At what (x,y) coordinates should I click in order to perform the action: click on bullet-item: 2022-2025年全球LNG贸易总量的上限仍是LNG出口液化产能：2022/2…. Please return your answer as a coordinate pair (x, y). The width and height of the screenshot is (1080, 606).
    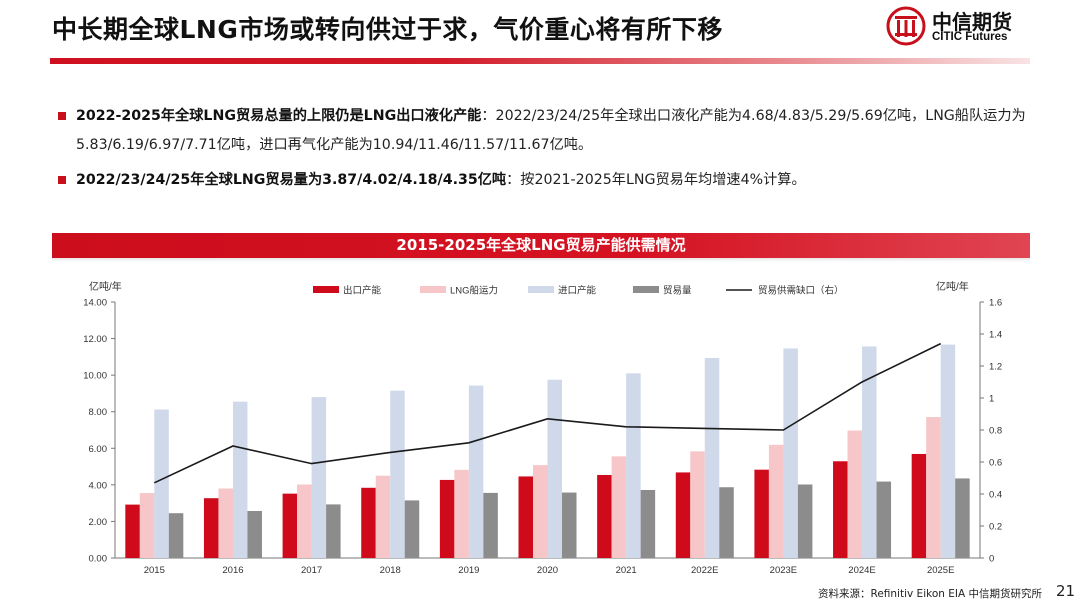
    Looking at the image, I should click on (548, 131).